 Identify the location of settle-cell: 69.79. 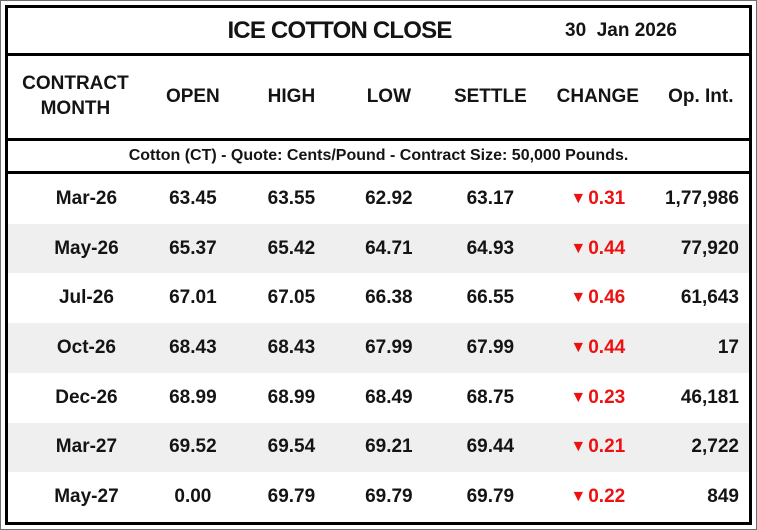
(490, 497).